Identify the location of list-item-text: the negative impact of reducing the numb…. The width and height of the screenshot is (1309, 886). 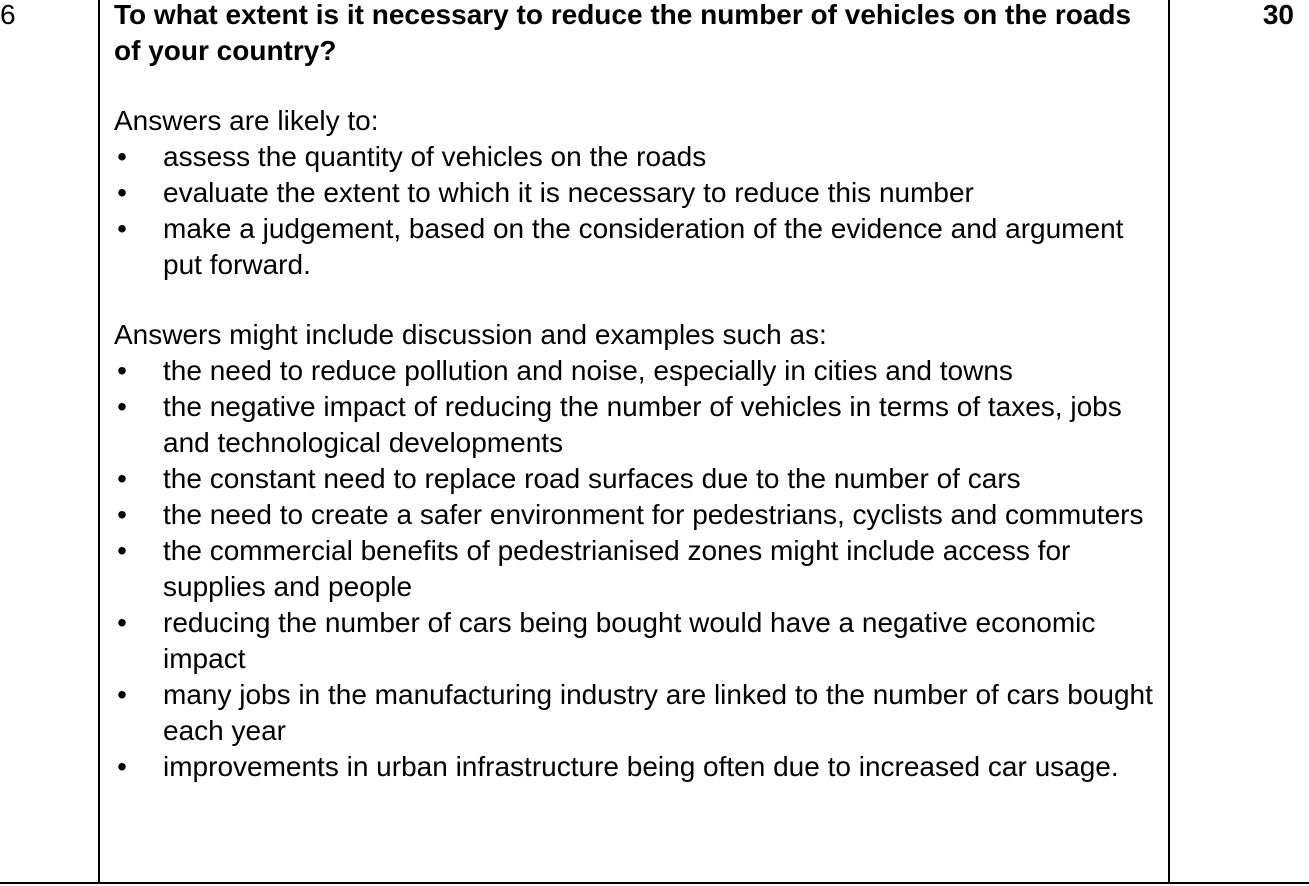
(642, 424).